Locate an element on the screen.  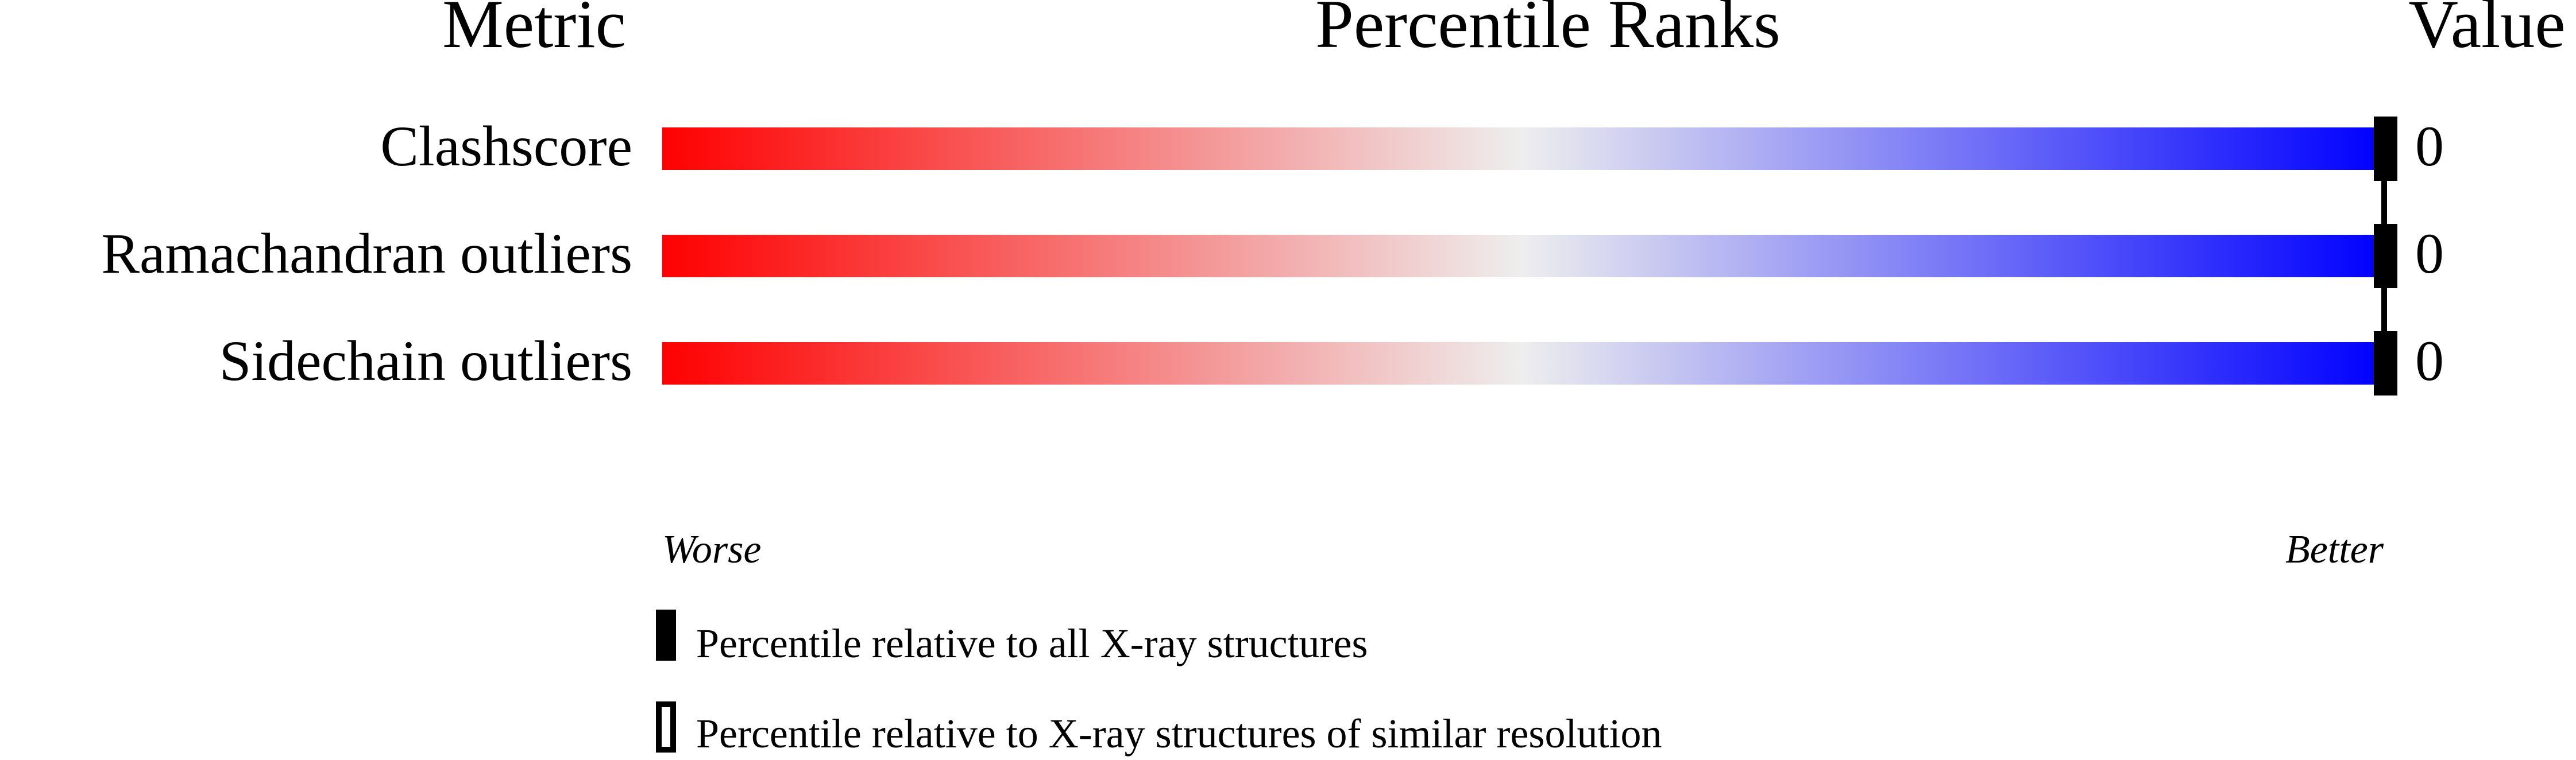
metric-header: Metric is located at coordinates (534, 31).